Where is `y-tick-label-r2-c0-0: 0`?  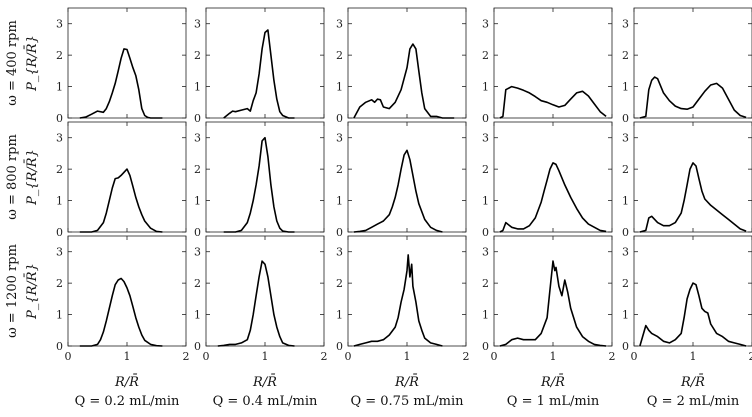 y-tick-label-r2-c0-0: 0 is located at coordinates (59, 346).